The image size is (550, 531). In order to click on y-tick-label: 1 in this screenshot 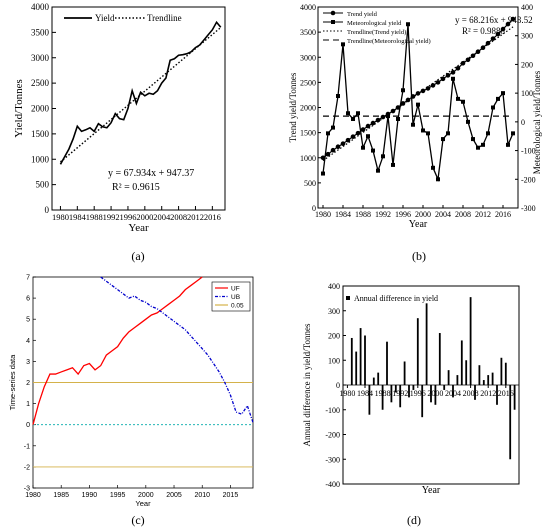, I will do `click(28, 404)`.